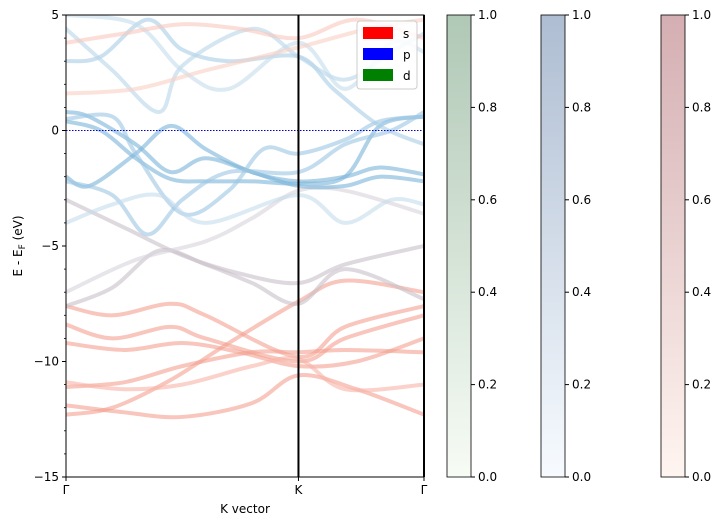 The height and width of the screenshot is (525, 724). Describe the element at coordinates (378, 33) in the screenshot. I see `legend-swatch-s` at that location.